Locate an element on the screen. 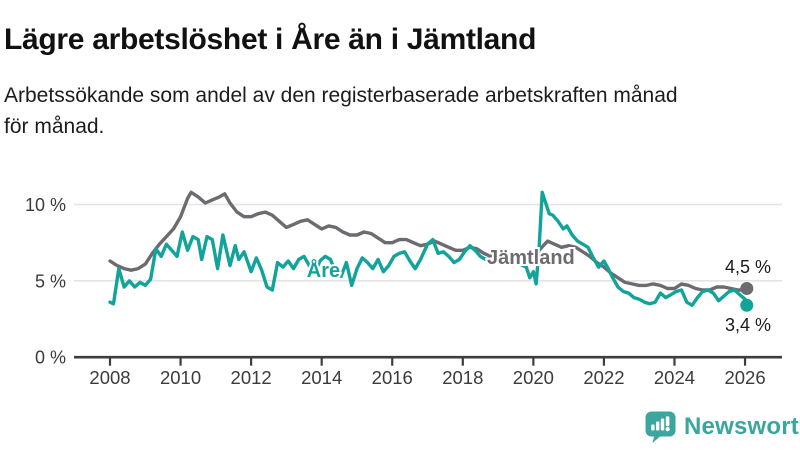 The width and height of the screenshot is (800, 450). y-tick-label: 5 % is located at coordinates (50, 281).